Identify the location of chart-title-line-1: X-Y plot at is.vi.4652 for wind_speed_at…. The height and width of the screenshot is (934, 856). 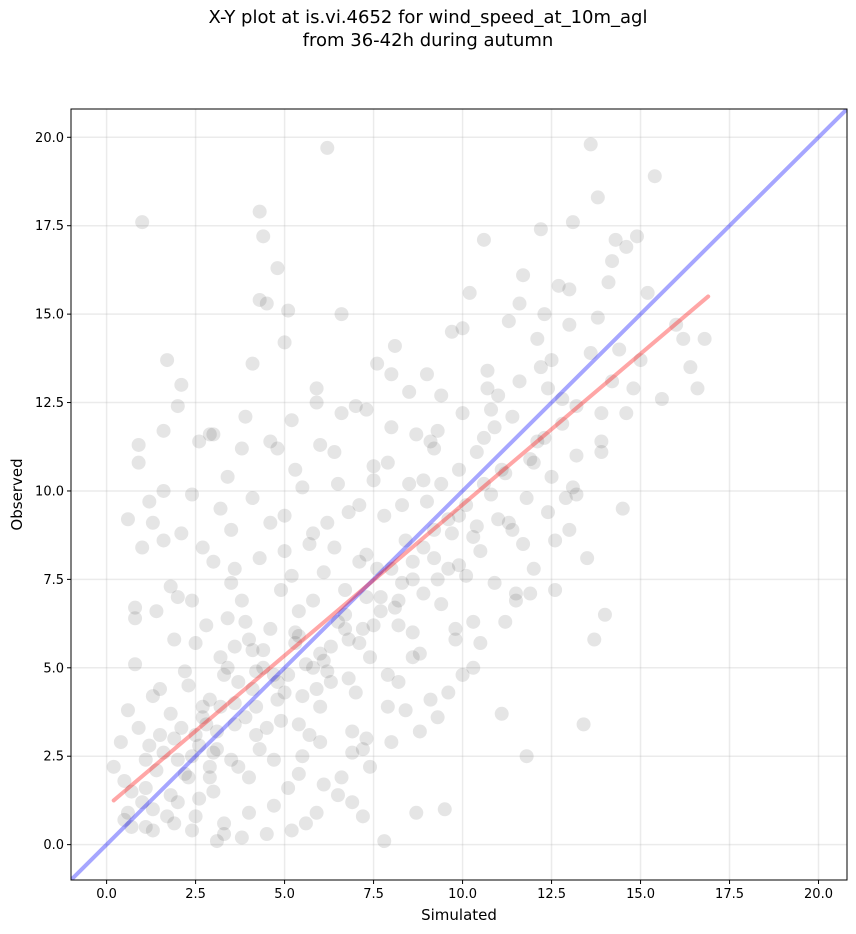
(428, 17).